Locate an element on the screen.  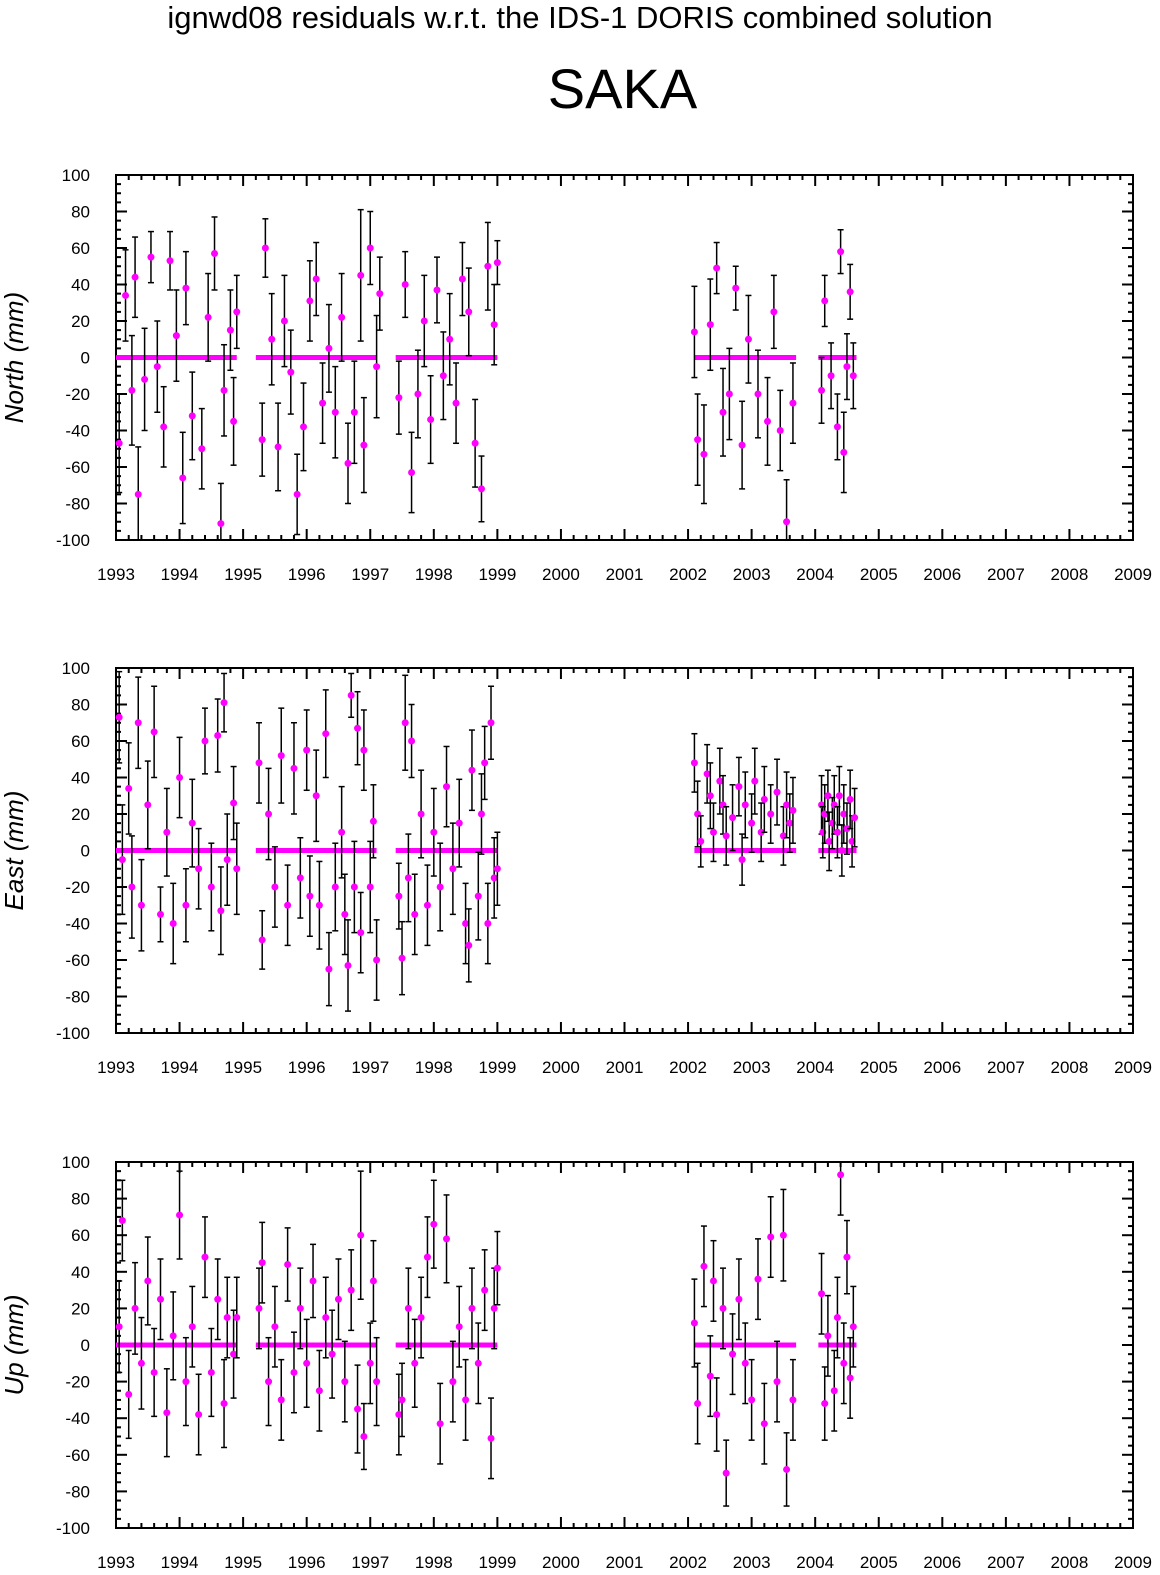
y-tick-label: 20 is located at coordinates (80, 814).